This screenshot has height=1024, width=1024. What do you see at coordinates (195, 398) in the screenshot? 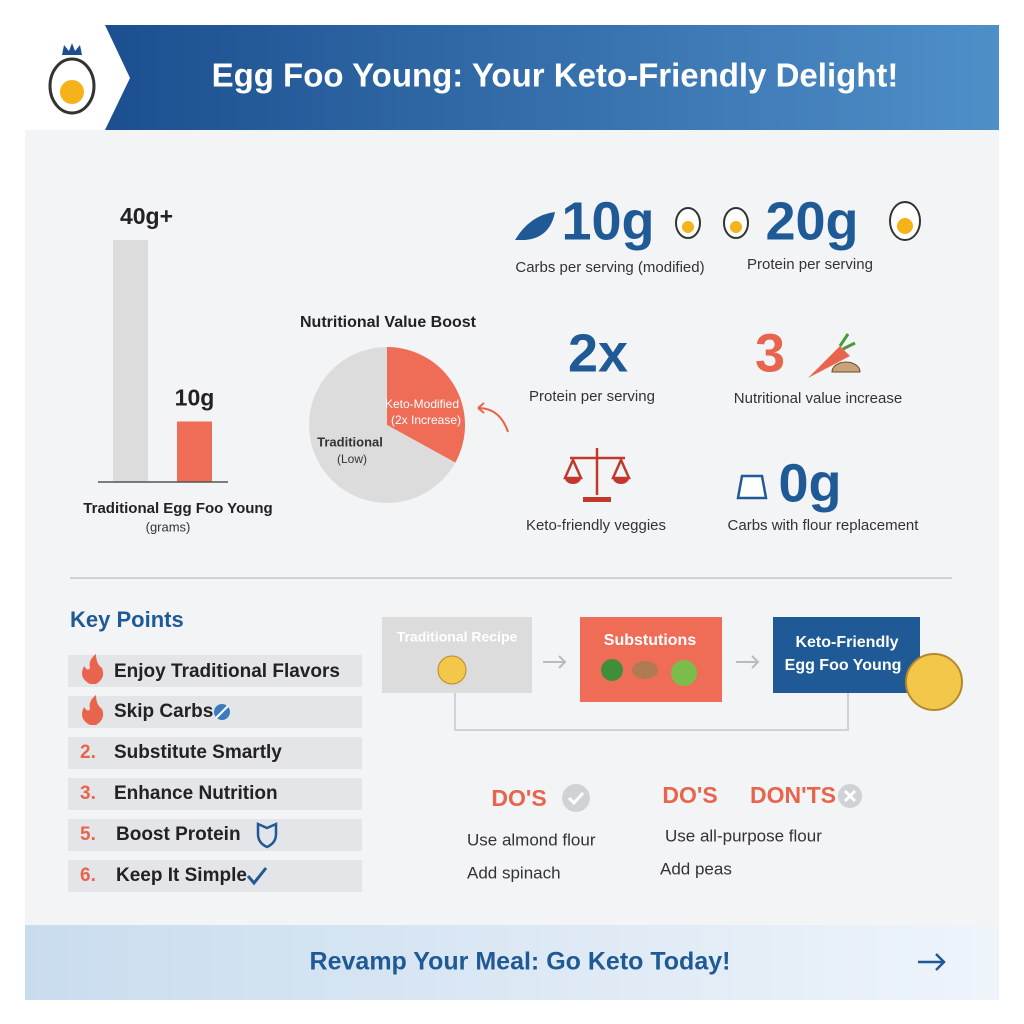
I see `bar-value-label: 10g` at bounding box center [195, 398].